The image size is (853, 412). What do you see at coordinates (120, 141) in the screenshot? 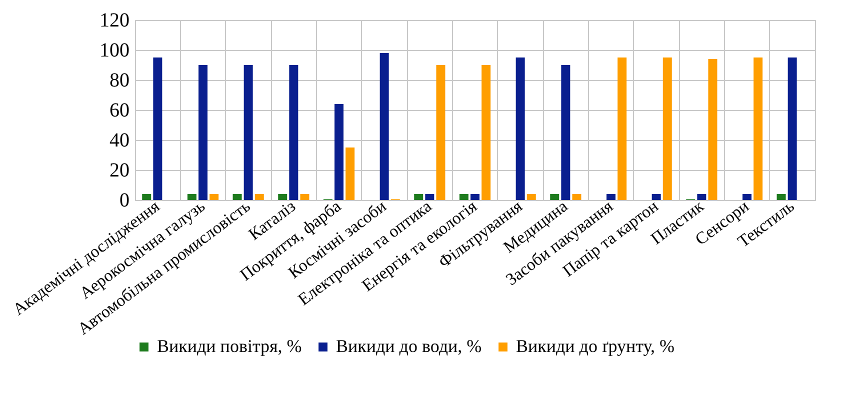
I see `y-tick-label: 40` at bounding box center [120, 141].